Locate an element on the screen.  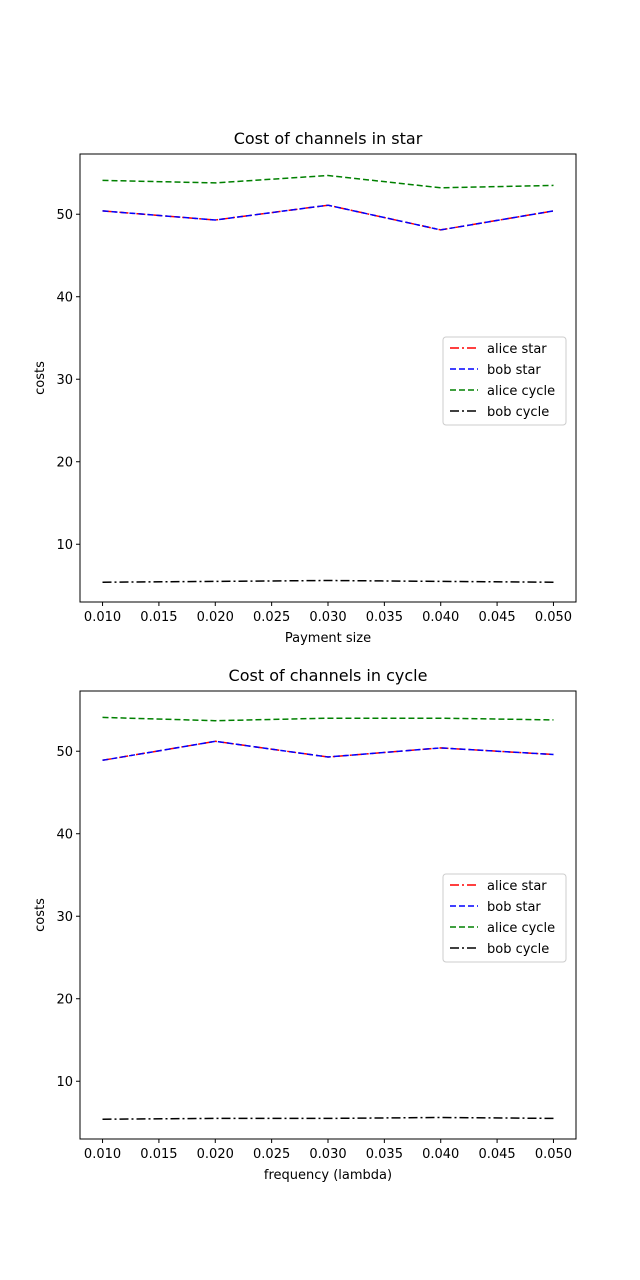
x-axis-label: frequency (lambda) is located at coordinates (328, 1175).